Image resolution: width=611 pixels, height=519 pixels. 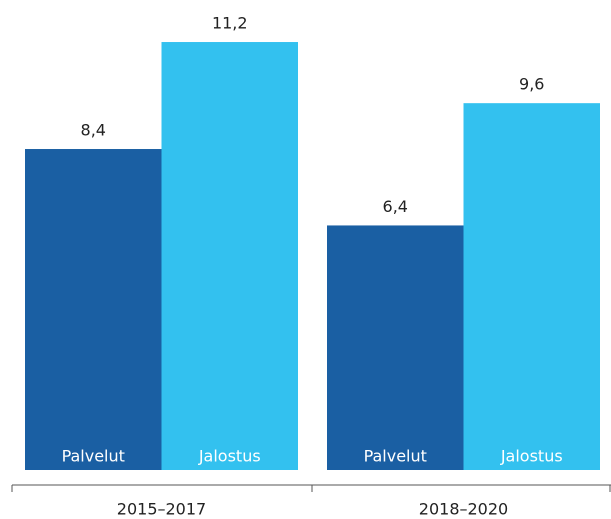 What do you see at coordinates (230, 23) in the screenshot?
I see `value-label: 11,2` at bounding box center [230, 23].